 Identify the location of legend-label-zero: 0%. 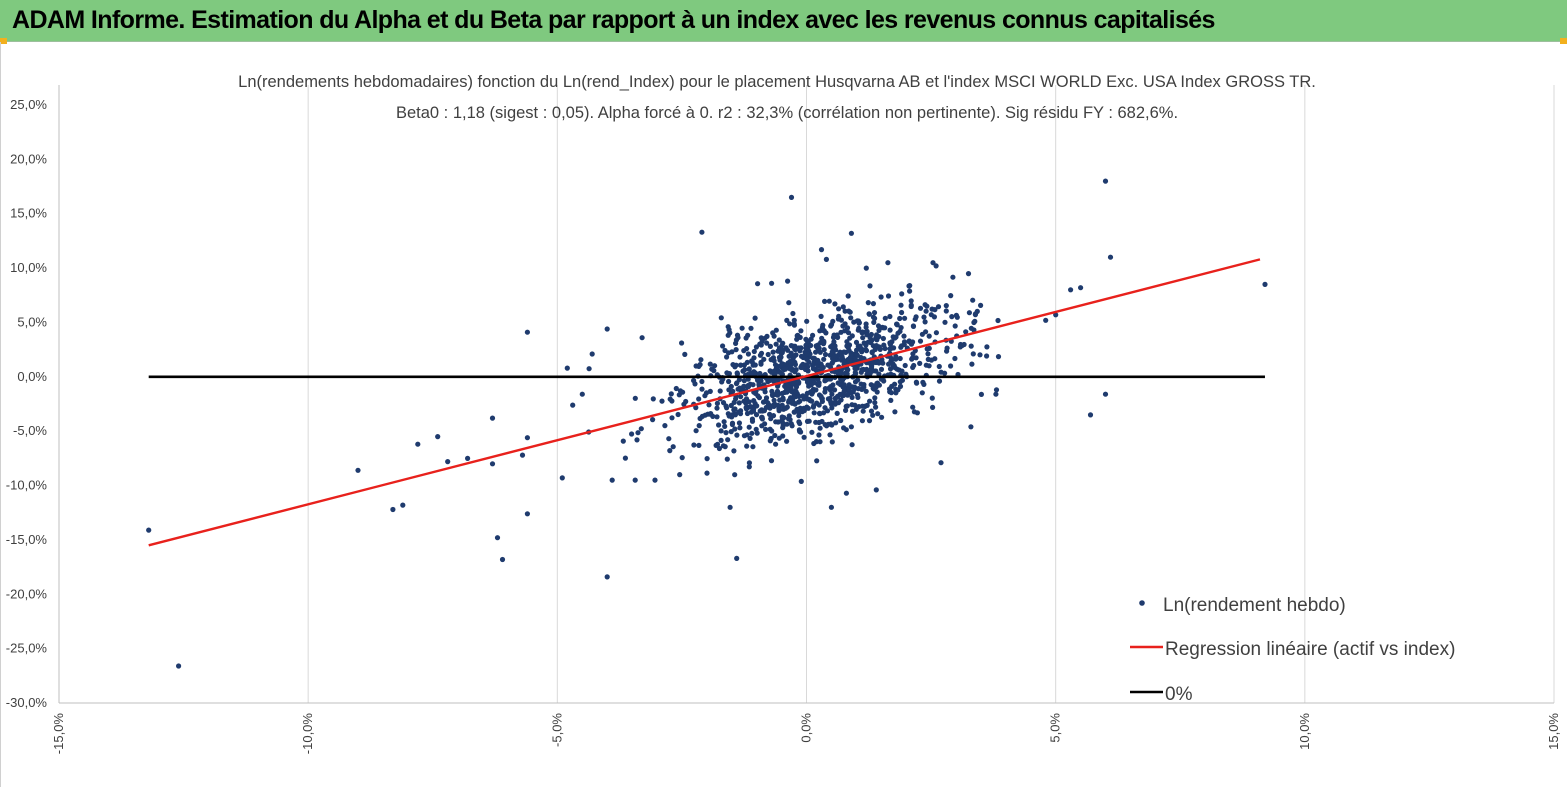
(1179, 694).